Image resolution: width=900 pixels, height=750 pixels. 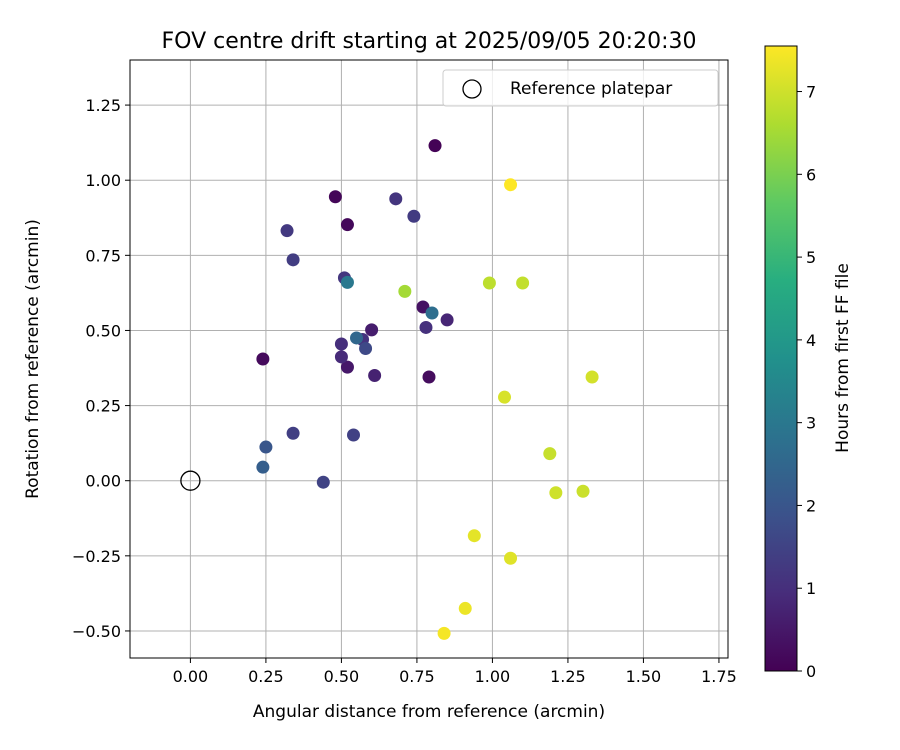 I want to click on y-tick-label: 0.00, so click(x=103, y=481).